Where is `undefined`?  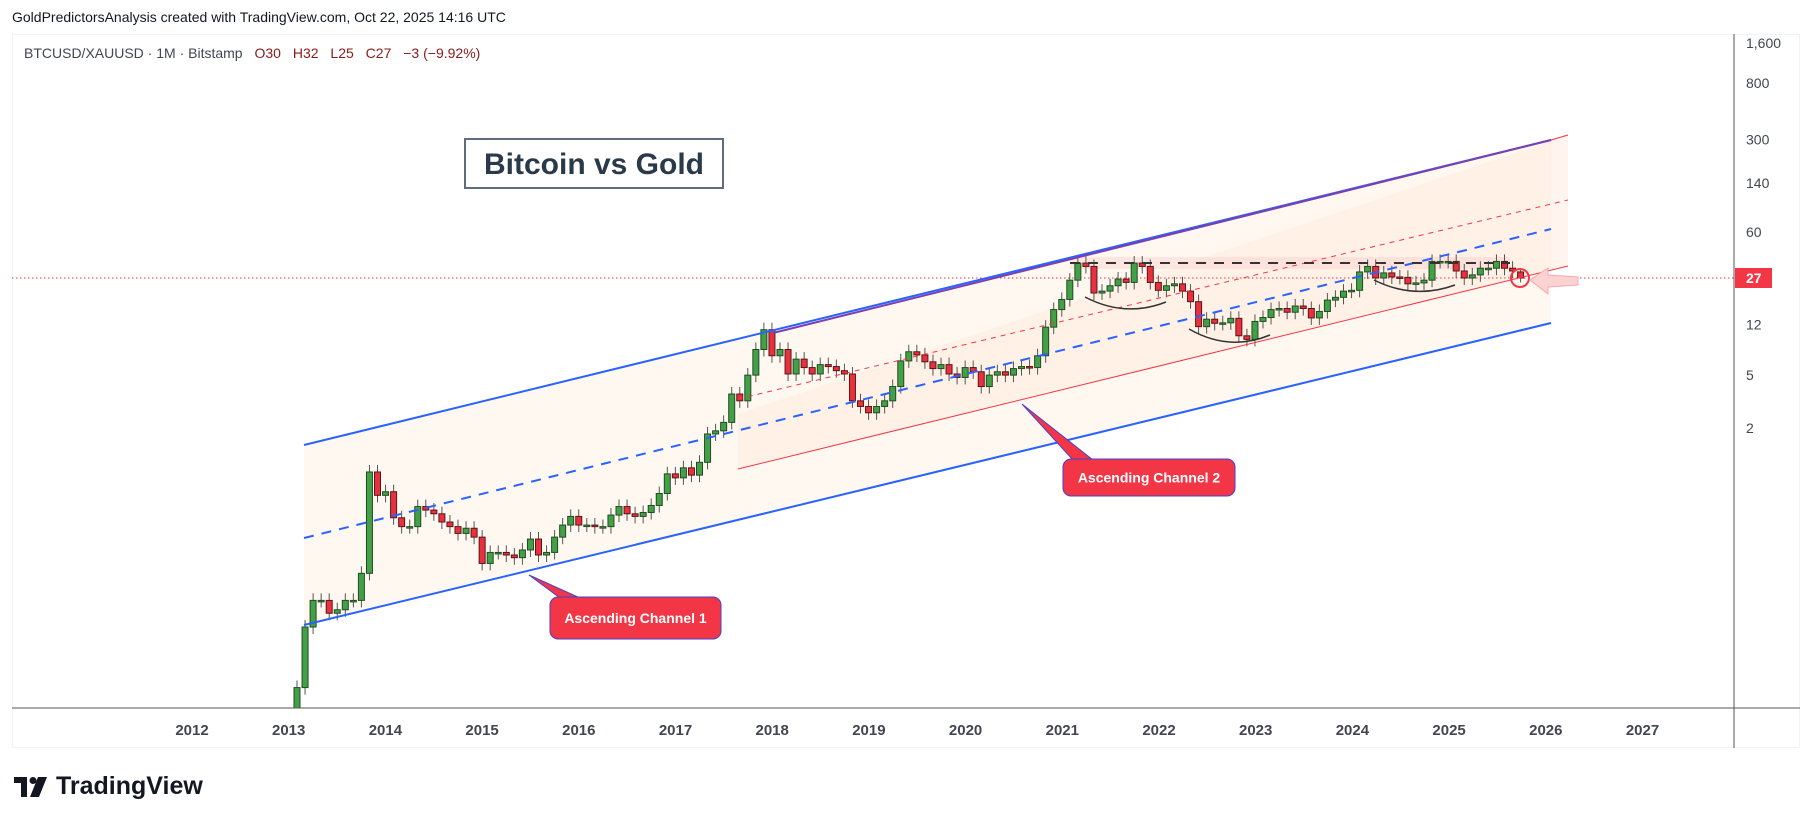
undefined is located at coordinates (1559, 137).